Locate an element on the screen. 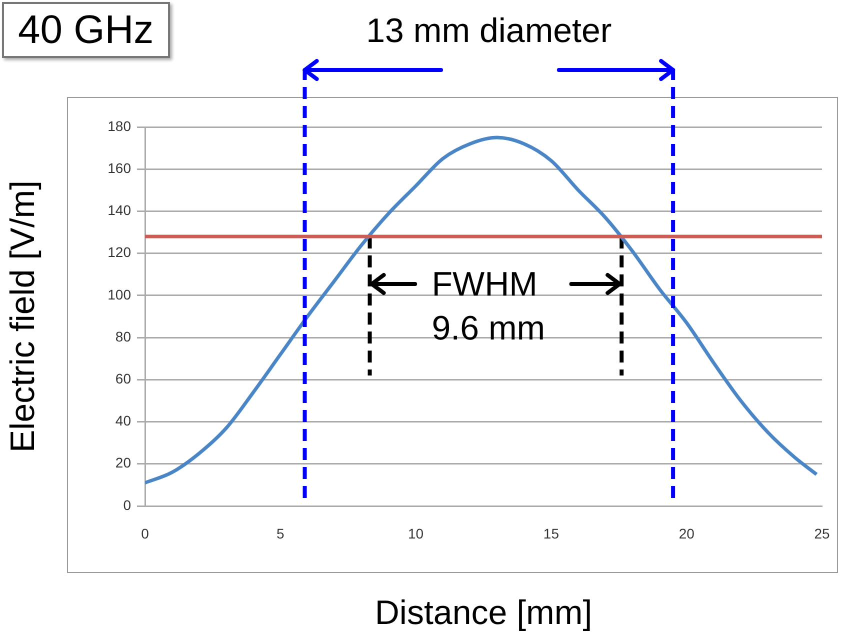  y-tick-label: 160 is located at coordinates (120, 168).